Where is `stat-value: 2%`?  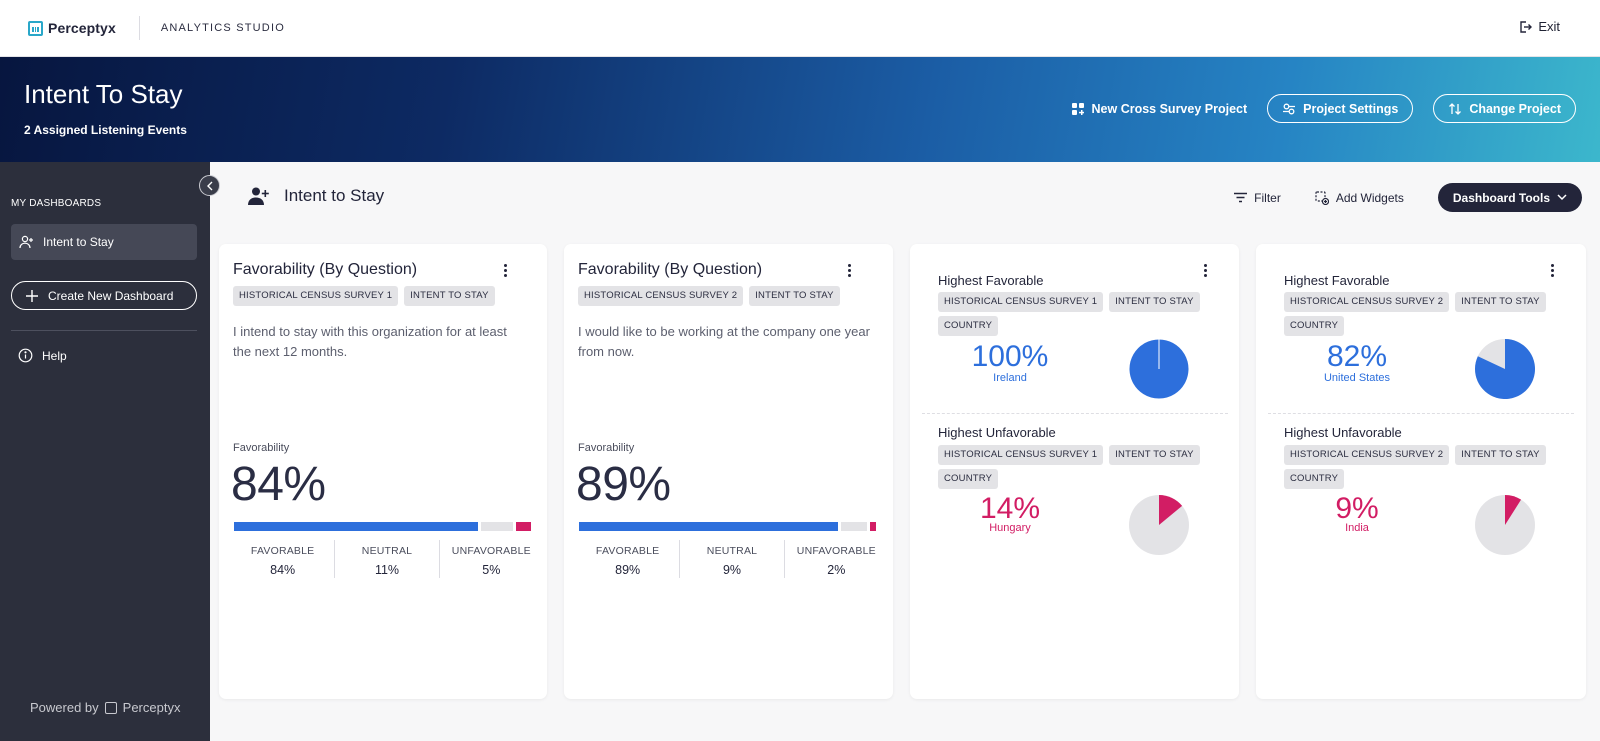
stat-value: 2% is located at coordinates (836, 570).